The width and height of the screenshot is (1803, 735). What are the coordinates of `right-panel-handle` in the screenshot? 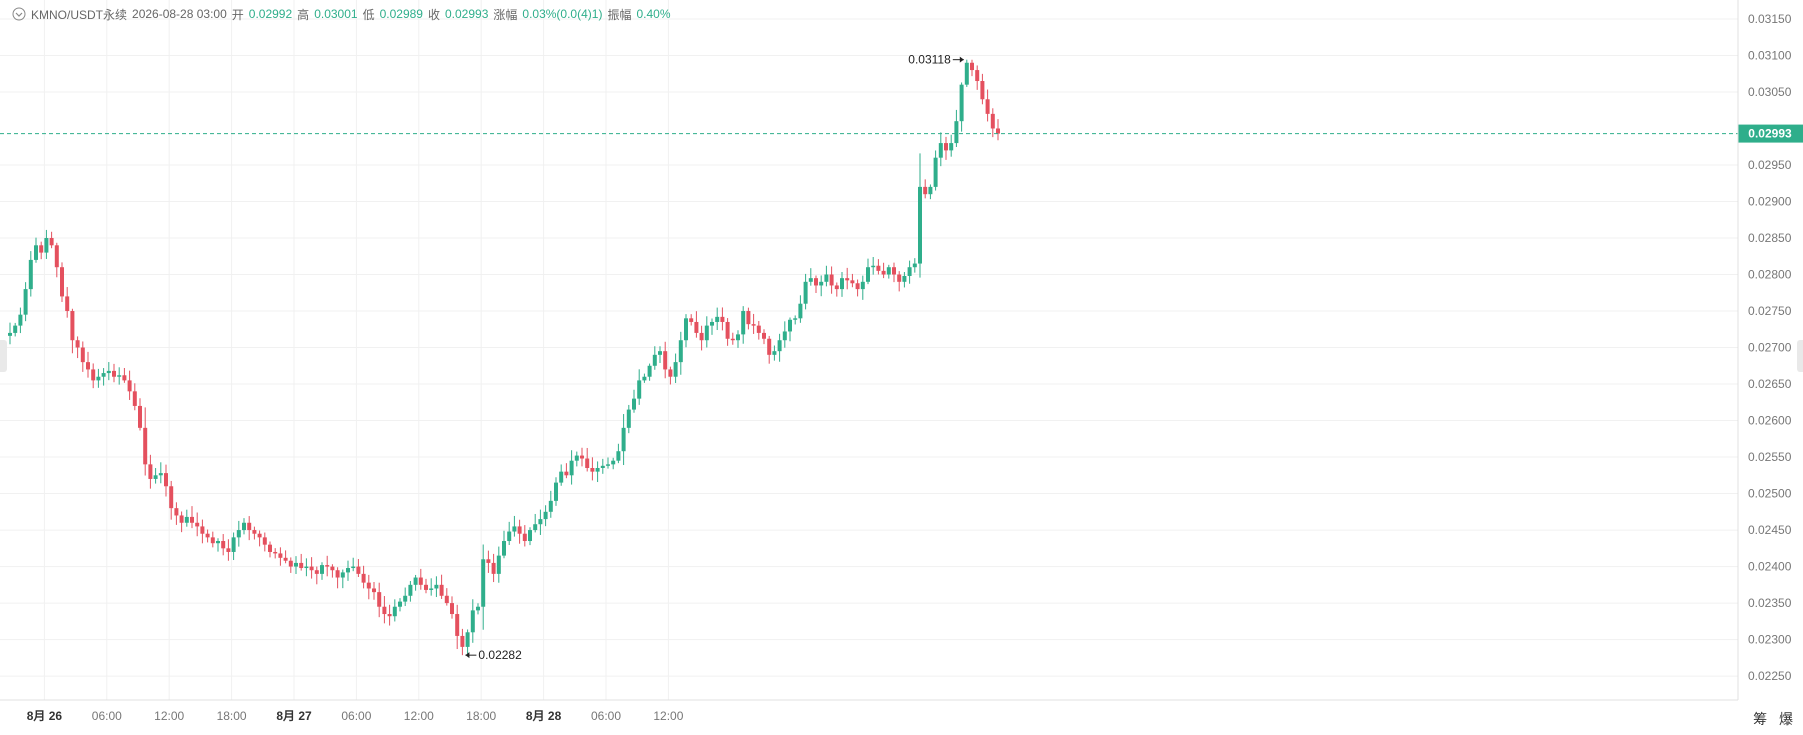 It's located at (1800, 356).